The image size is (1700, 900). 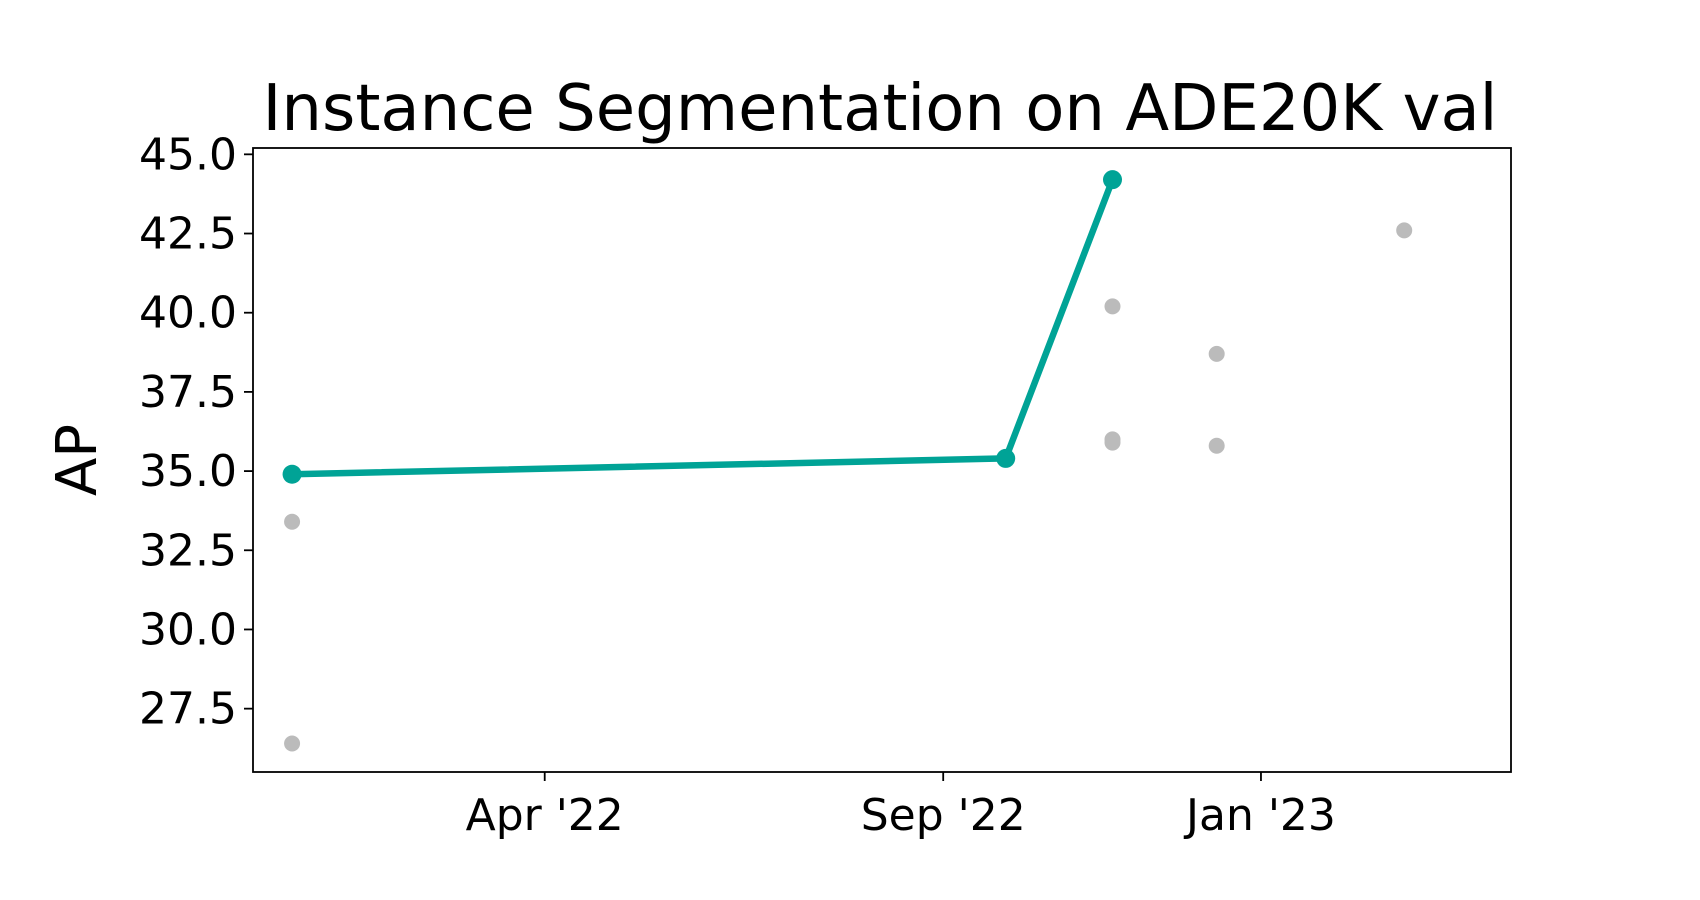 What do you see at coordinates (545, 815) in the screenshot?
I see `x-tick-label: Apr '22` at bounding box center [545, 815].